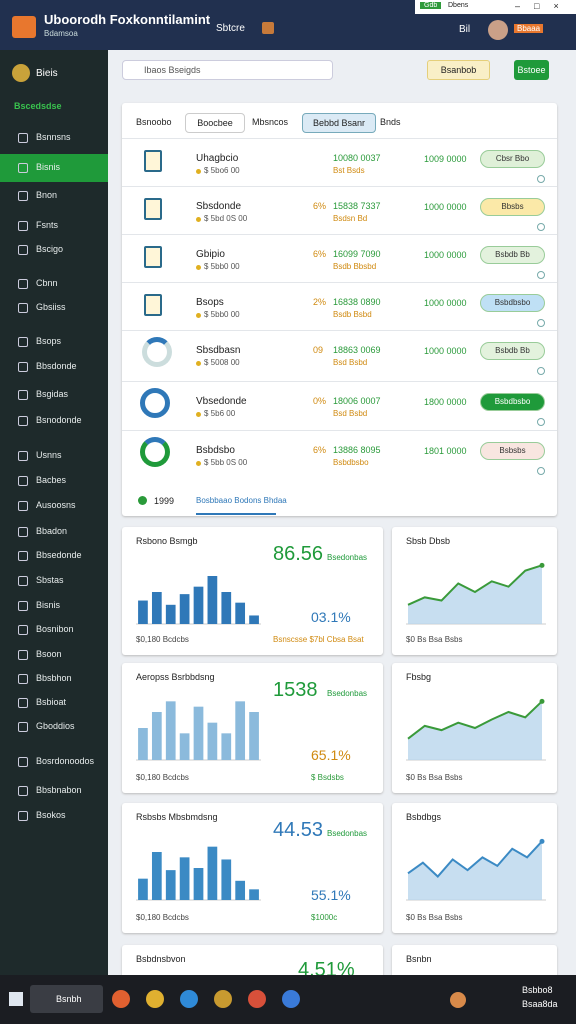  I want to click on nav-item: Bbadon, so click(52, 531).